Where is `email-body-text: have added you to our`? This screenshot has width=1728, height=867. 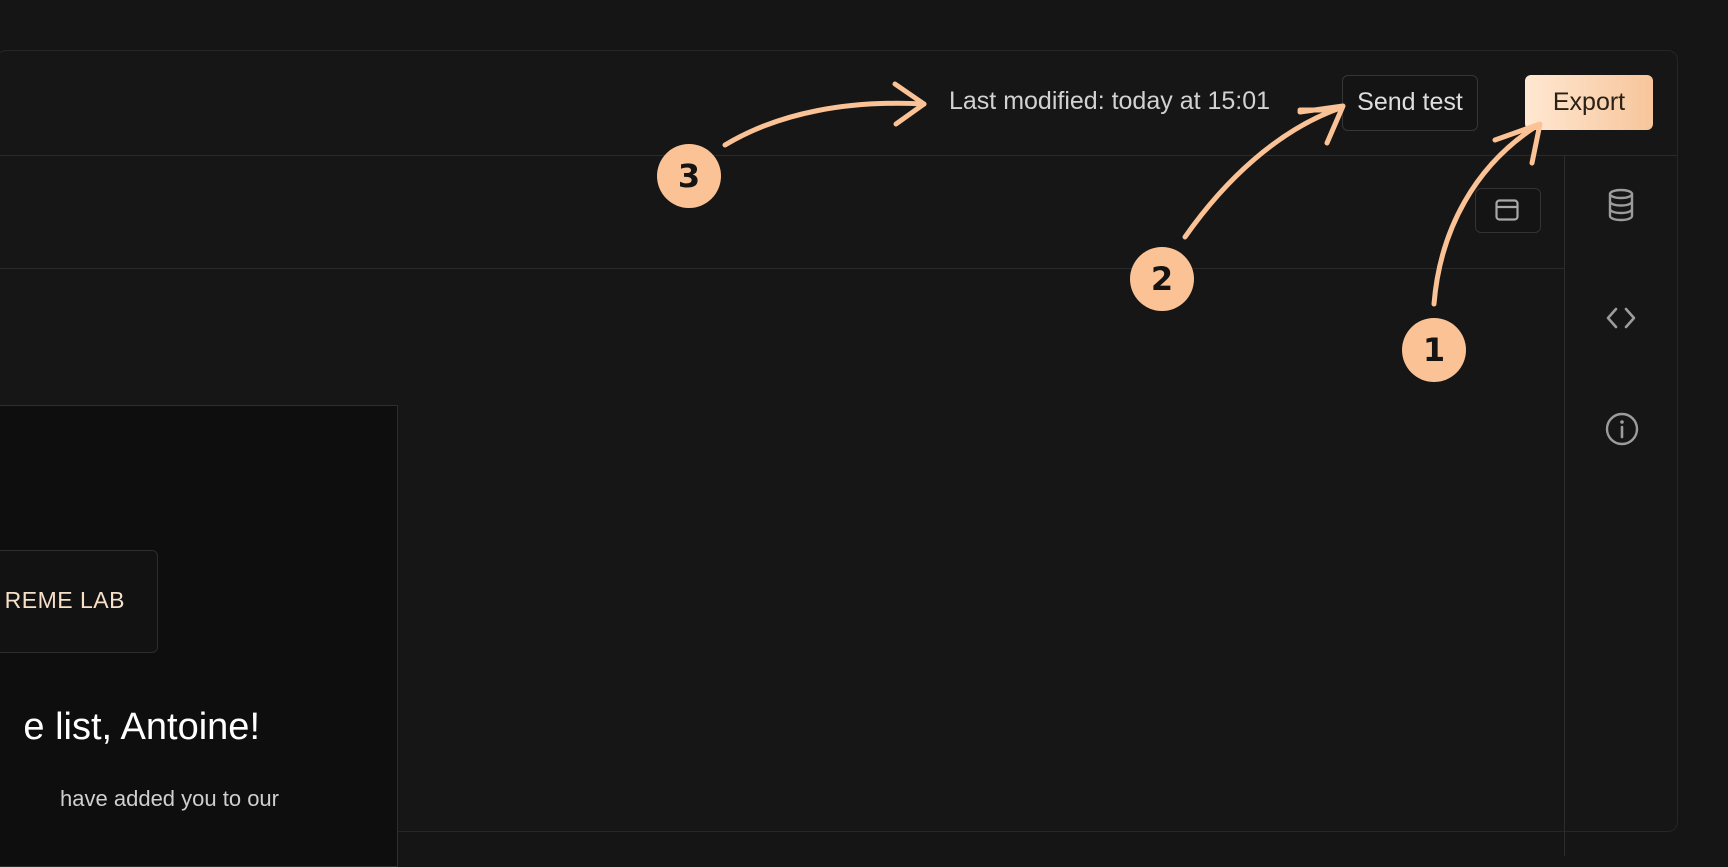 email-body-text: have added you to our is located at coordinates (169, 798).